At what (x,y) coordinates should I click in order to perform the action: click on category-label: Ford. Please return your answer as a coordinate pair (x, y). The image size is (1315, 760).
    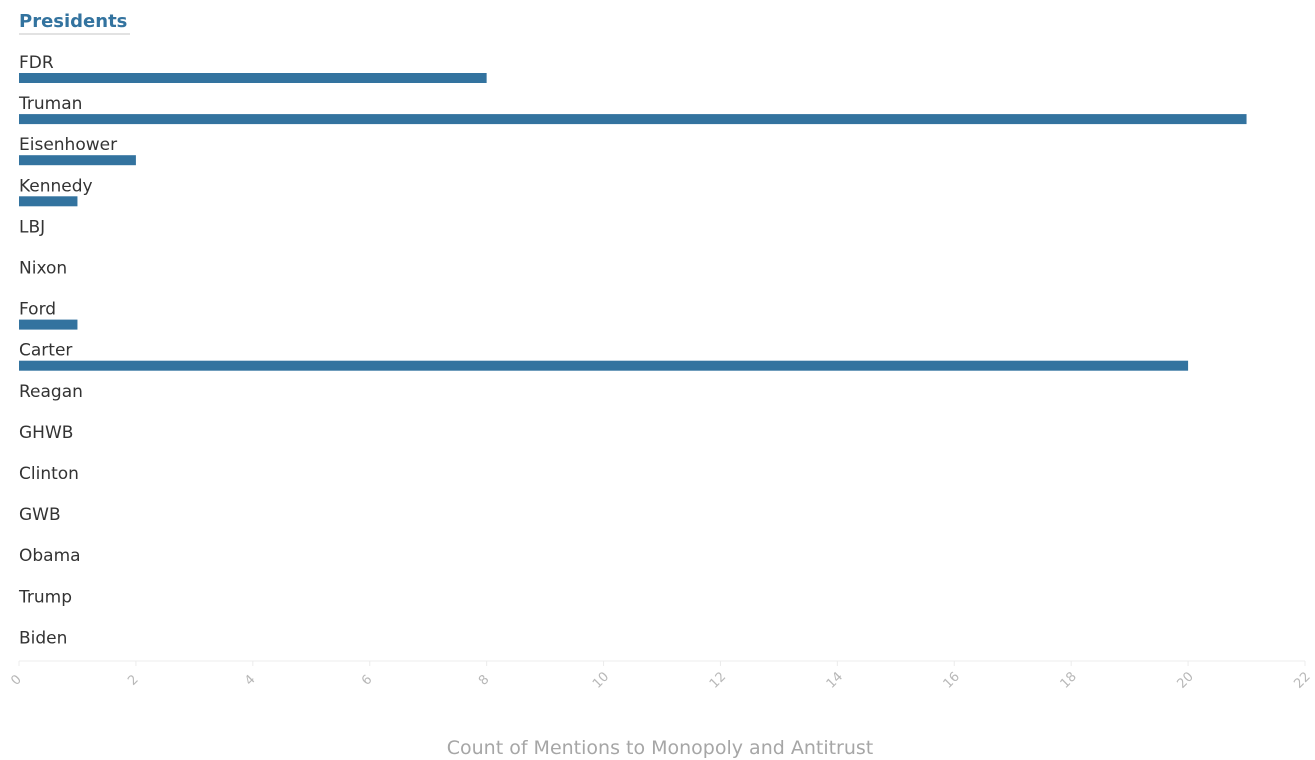
    Looking at the image, I should click on (37, 310).